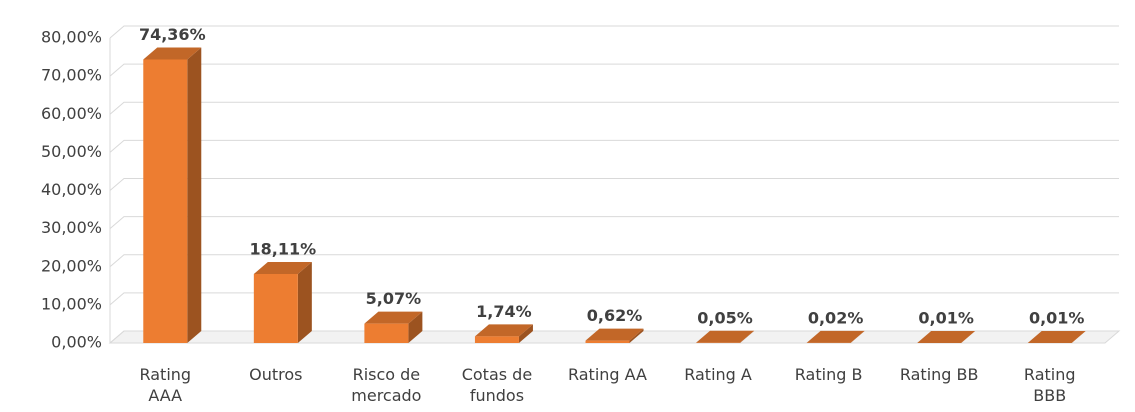 This screenshot has height=412, width=1135. Describe the element at coordinates (718, 374) in the screenshot. I see `x-tick-label: Rating A` at that location.